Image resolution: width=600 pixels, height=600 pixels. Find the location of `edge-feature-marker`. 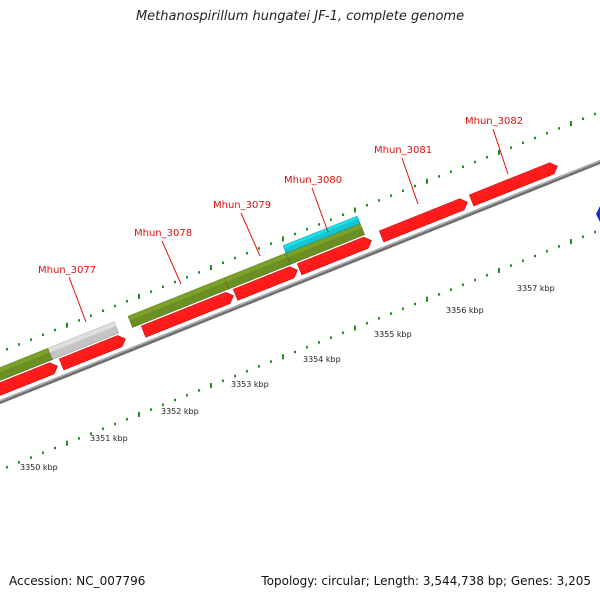

edge-feature-marker is located at coordinates (598, 214).